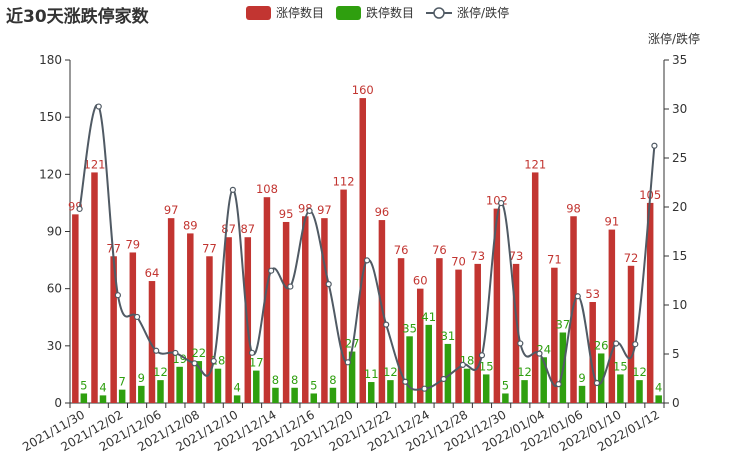 The image size is (750, 463). I want to click on legend-label-ratio: 涨停/跌停, so click(483, 13).